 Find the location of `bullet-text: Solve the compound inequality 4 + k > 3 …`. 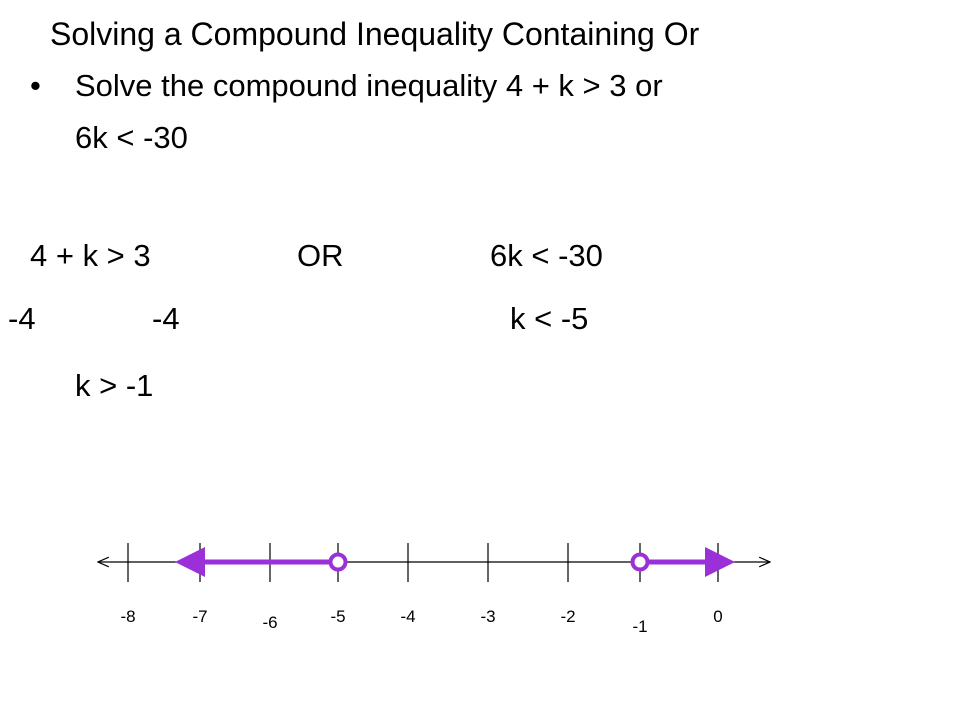

bullet-text: Solve the compound inequality 4 + k > 3 … is located at coordinates (369, 85).